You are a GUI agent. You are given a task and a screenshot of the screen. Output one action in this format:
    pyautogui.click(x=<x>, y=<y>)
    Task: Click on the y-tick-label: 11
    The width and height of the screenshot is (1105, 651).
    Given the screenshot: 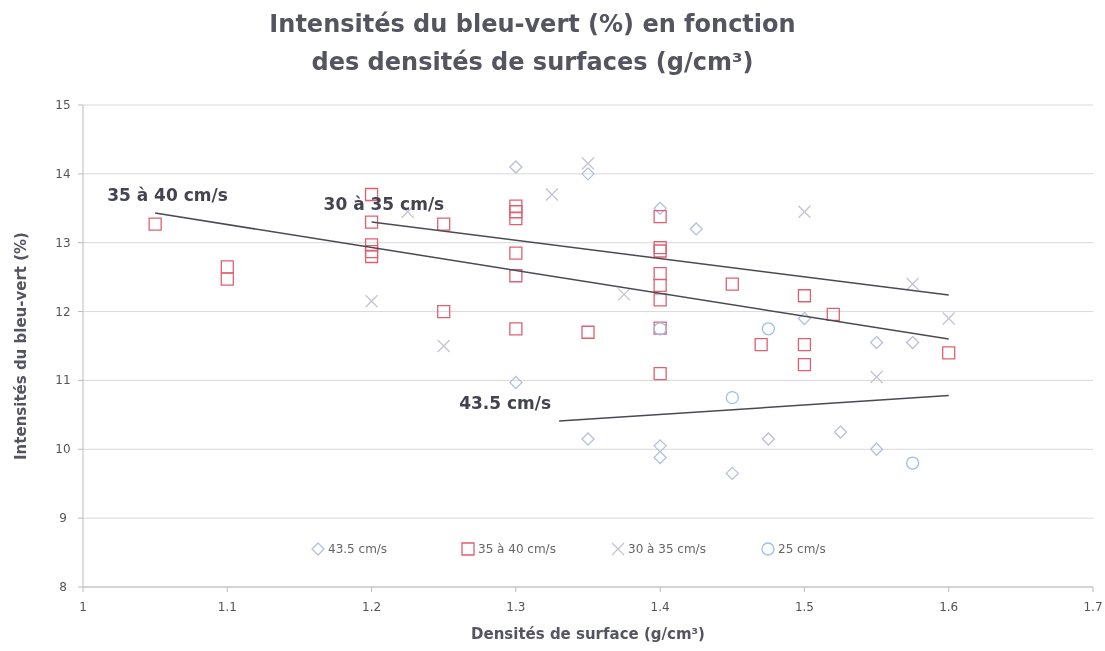 What is the action you would take?
    pyautogui.click(x=63, y=380)
    